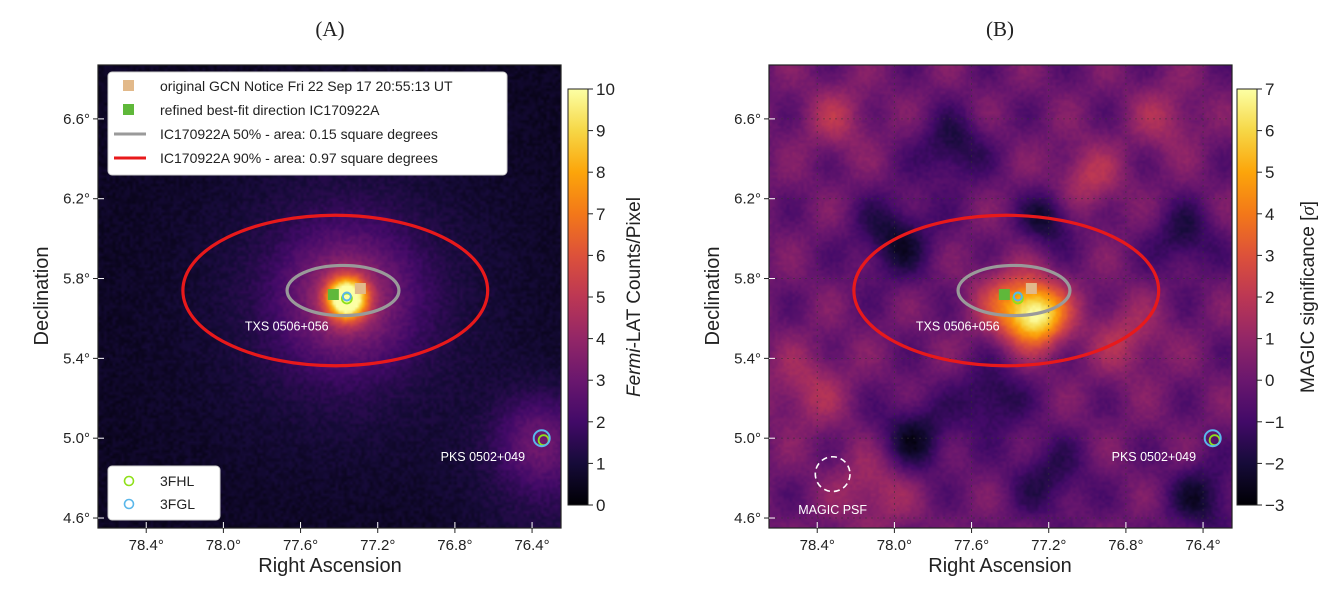 Image resolution: width=1343 pixels, height=600 pixels. Describe the element at coordinates (578, 297) in the screenshot. I see `colorbar-a-gradient` at that location.